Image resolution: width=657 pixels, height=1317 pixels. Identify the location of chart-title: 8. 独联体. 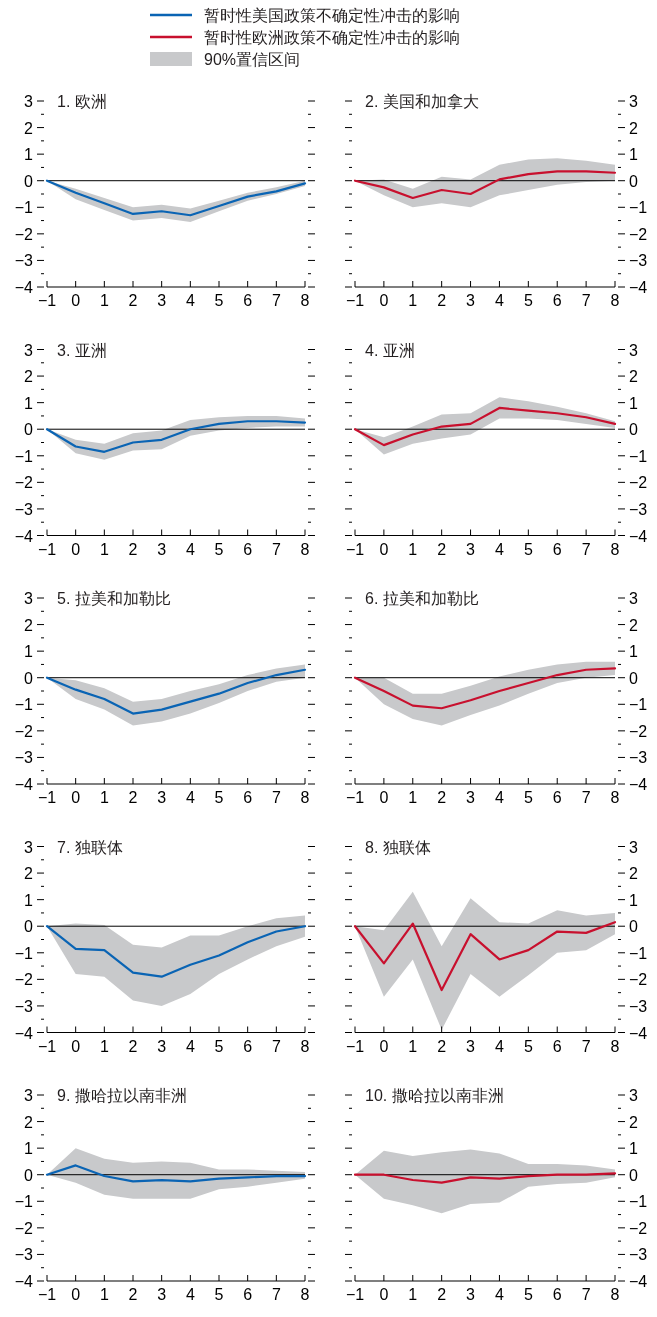
(398, 847).